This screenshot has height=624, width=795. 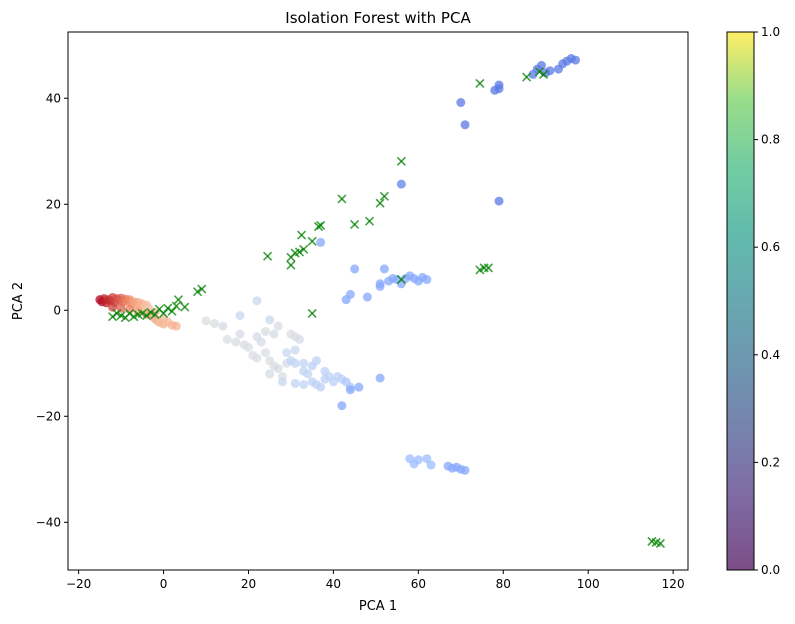 I want to click on y-tick-label: −40, so click(x=48, y=522).